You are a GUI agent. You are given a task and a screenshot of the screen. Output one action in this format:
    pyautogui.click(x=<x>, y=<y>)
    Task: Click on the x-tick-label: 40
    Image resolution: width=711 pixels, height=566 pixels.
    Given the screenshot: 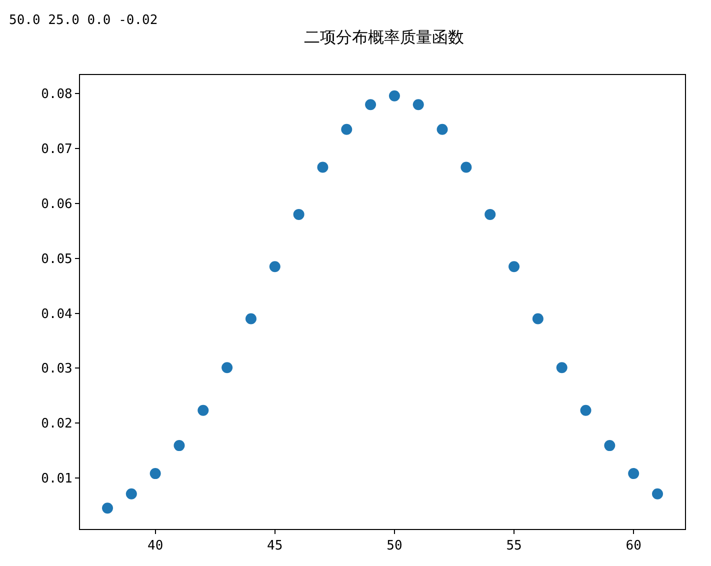 What is the action you would take?
    pyautogui.click(x=156, y=546)
    